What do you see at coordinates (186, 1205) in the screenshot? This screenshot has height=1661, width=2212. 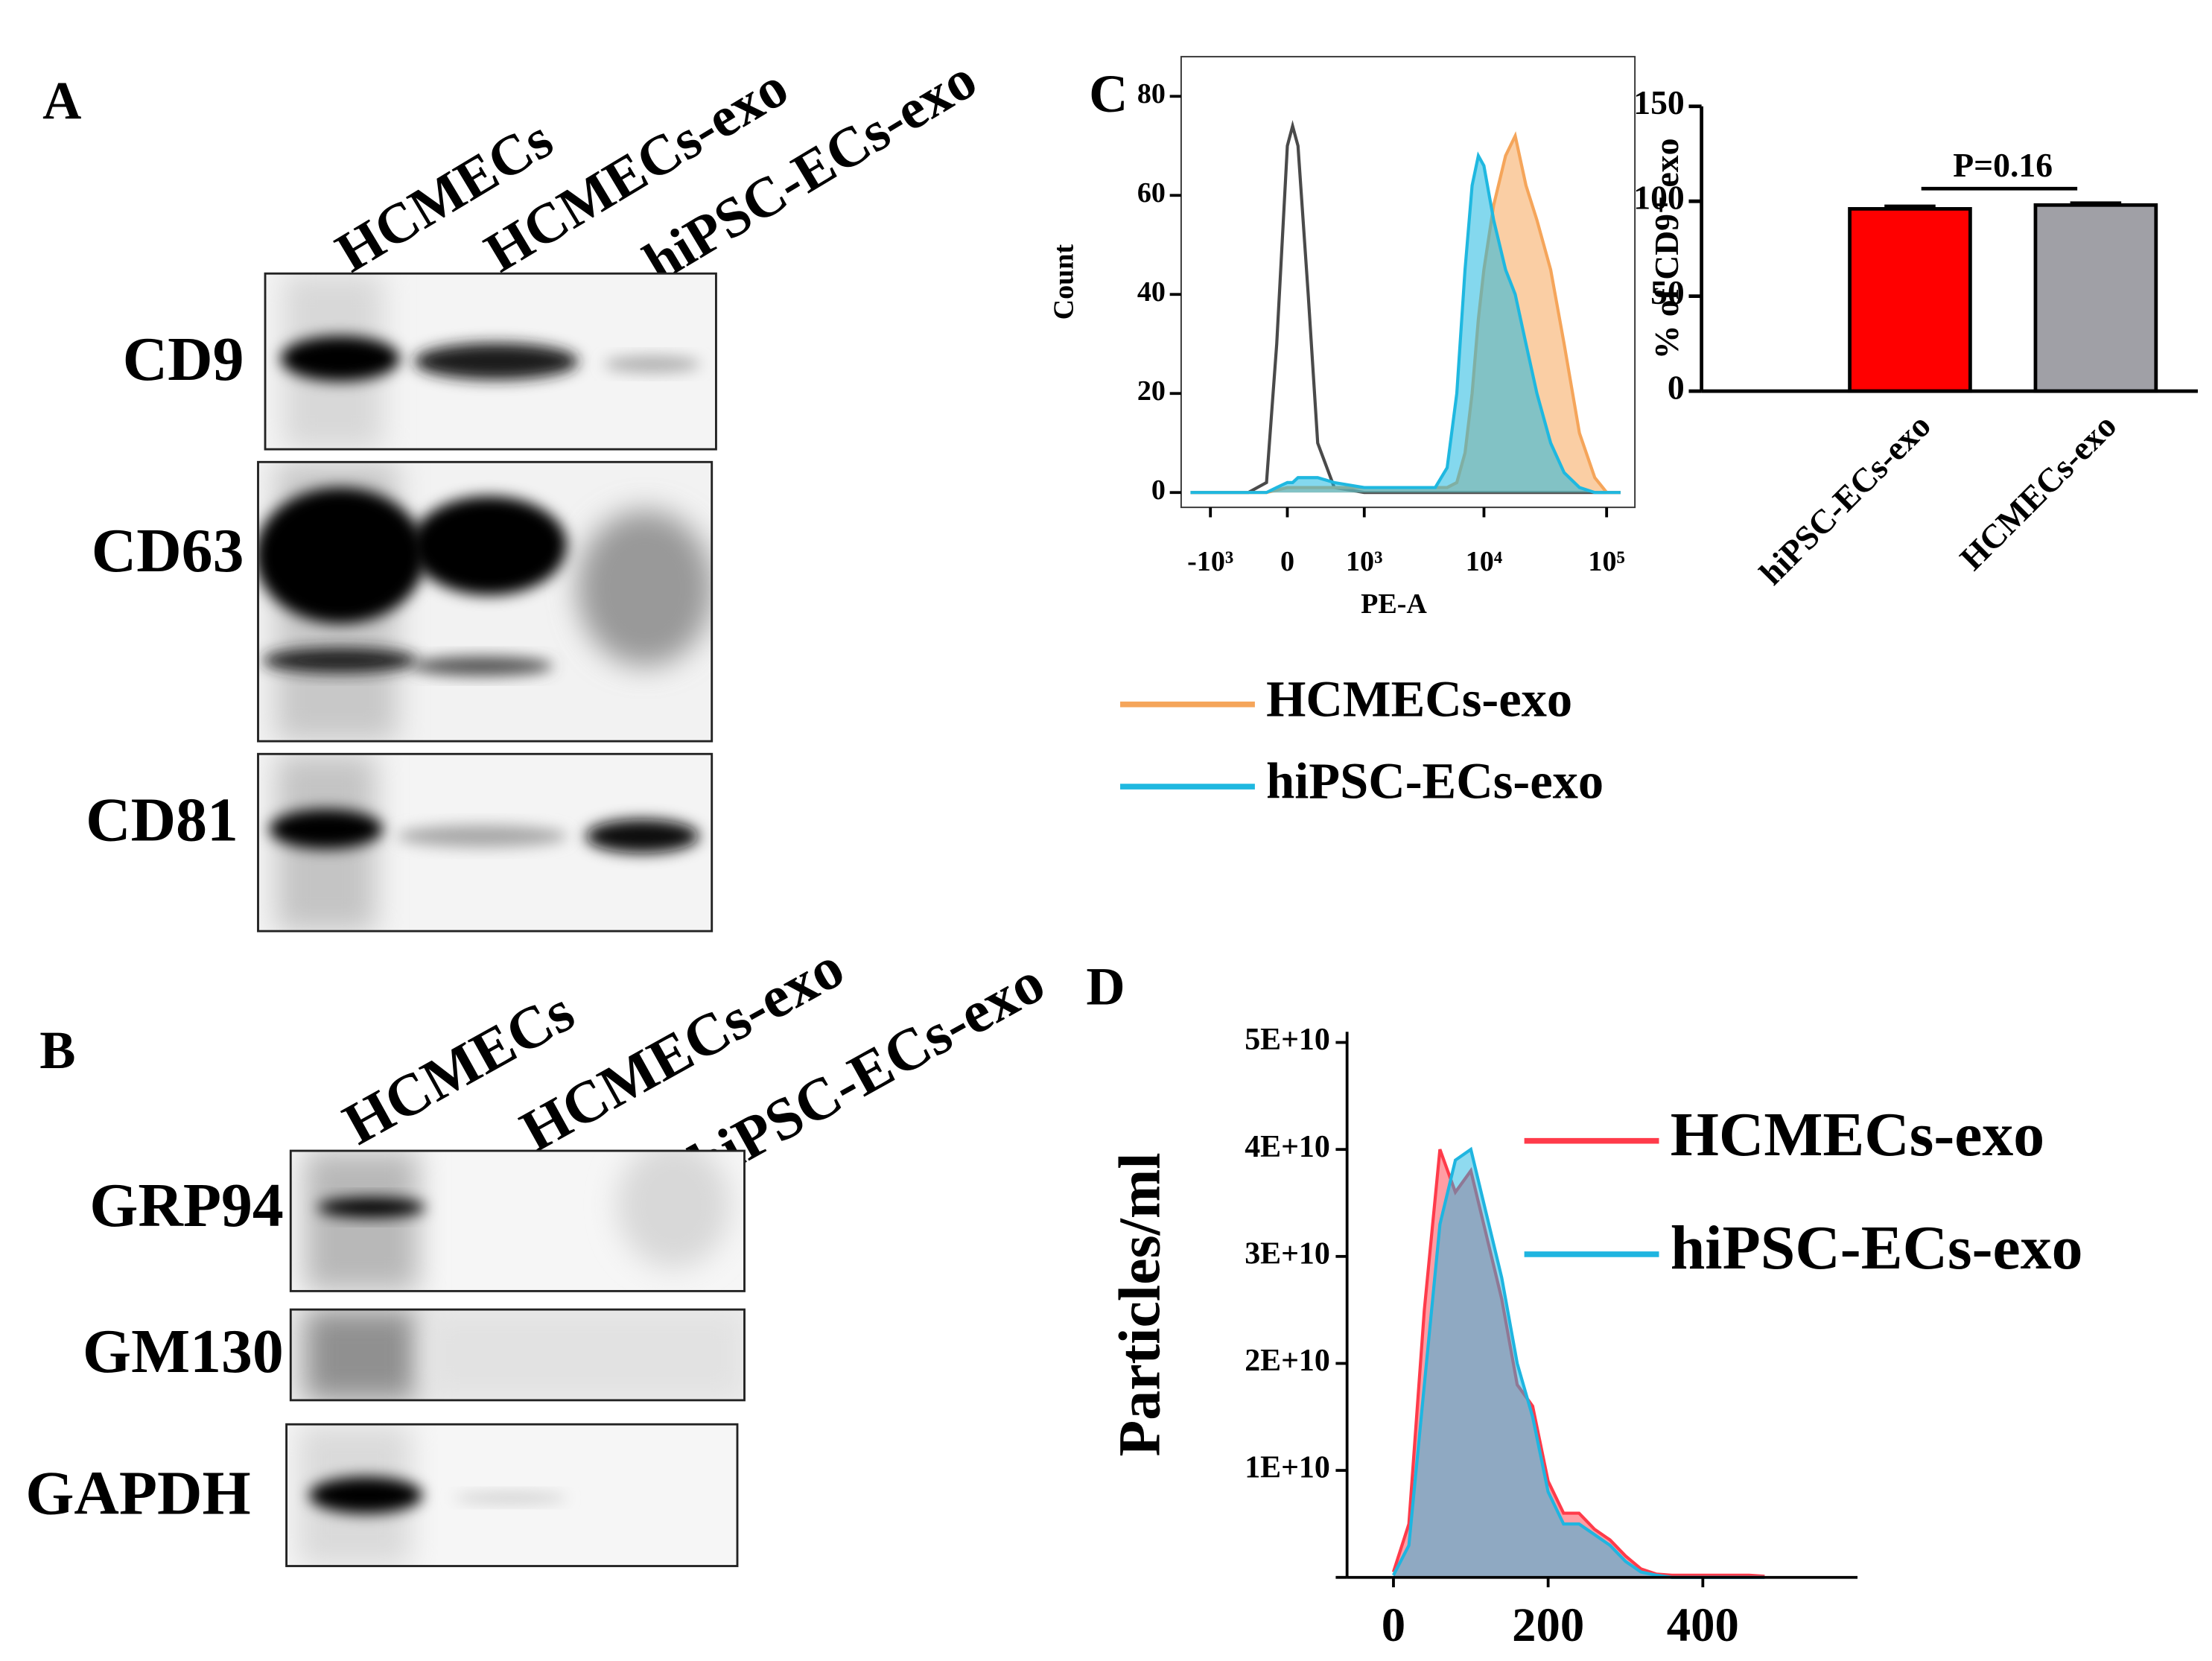 I see `row-label: GRP94` at bounding box center [186, 1205].